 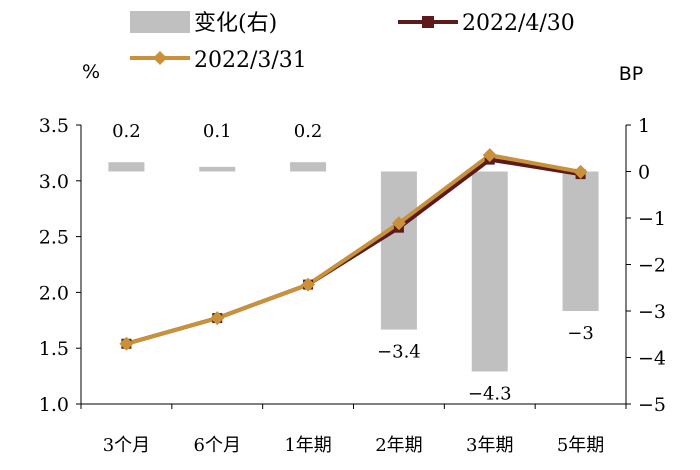 I want to click on right-tick-label: −2, so click(x=652, y=266).